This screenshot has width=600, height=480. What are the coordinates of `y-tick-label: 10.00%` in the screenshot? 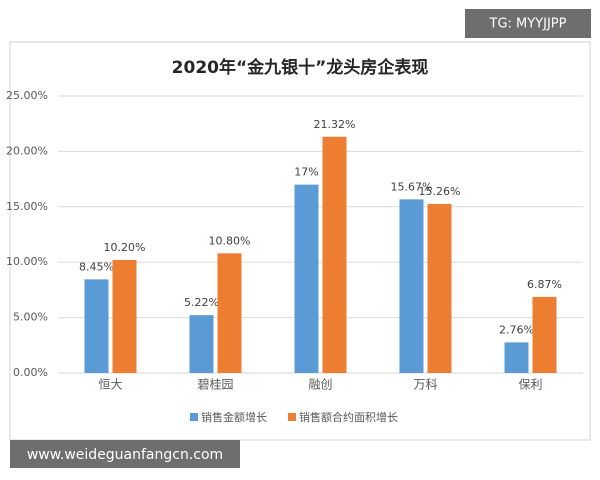 It's located at (27, 261).